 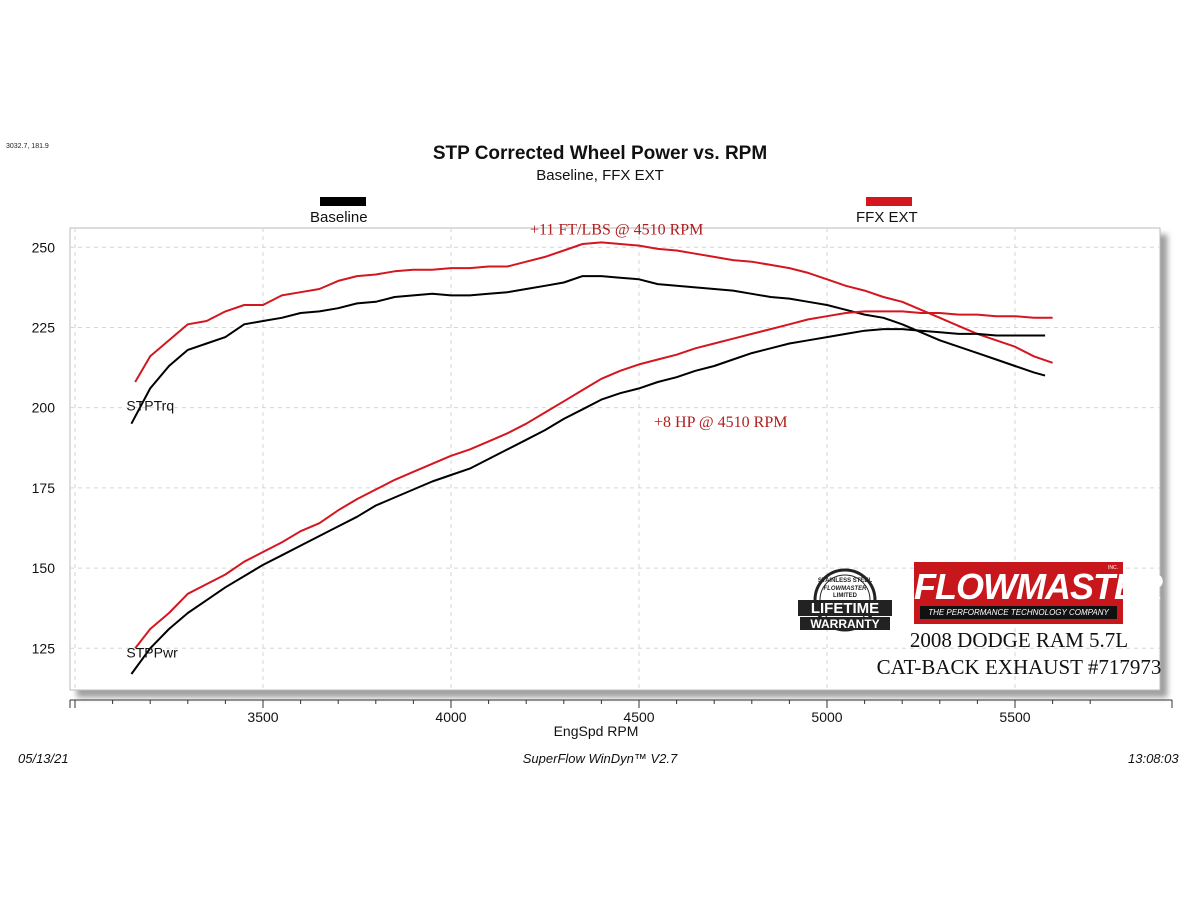 What do you see at coordinates (44, 247) in the screenshot?
I see `y-tick-label: 250` at bounding box center [44, 247].